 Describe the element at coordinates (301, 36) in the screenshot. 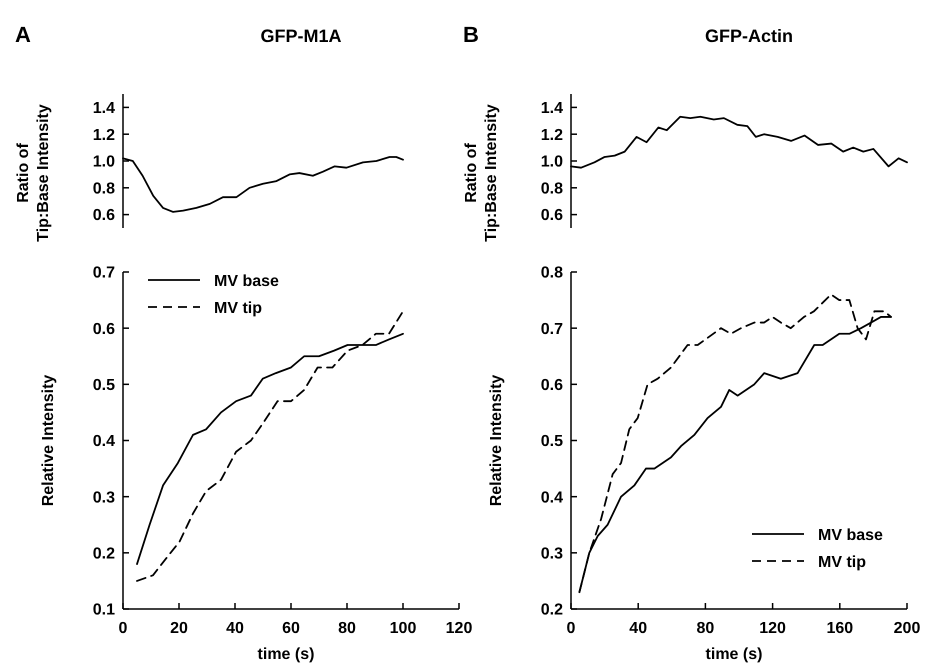

I see `chart-title: GFP-M1A` at that location.